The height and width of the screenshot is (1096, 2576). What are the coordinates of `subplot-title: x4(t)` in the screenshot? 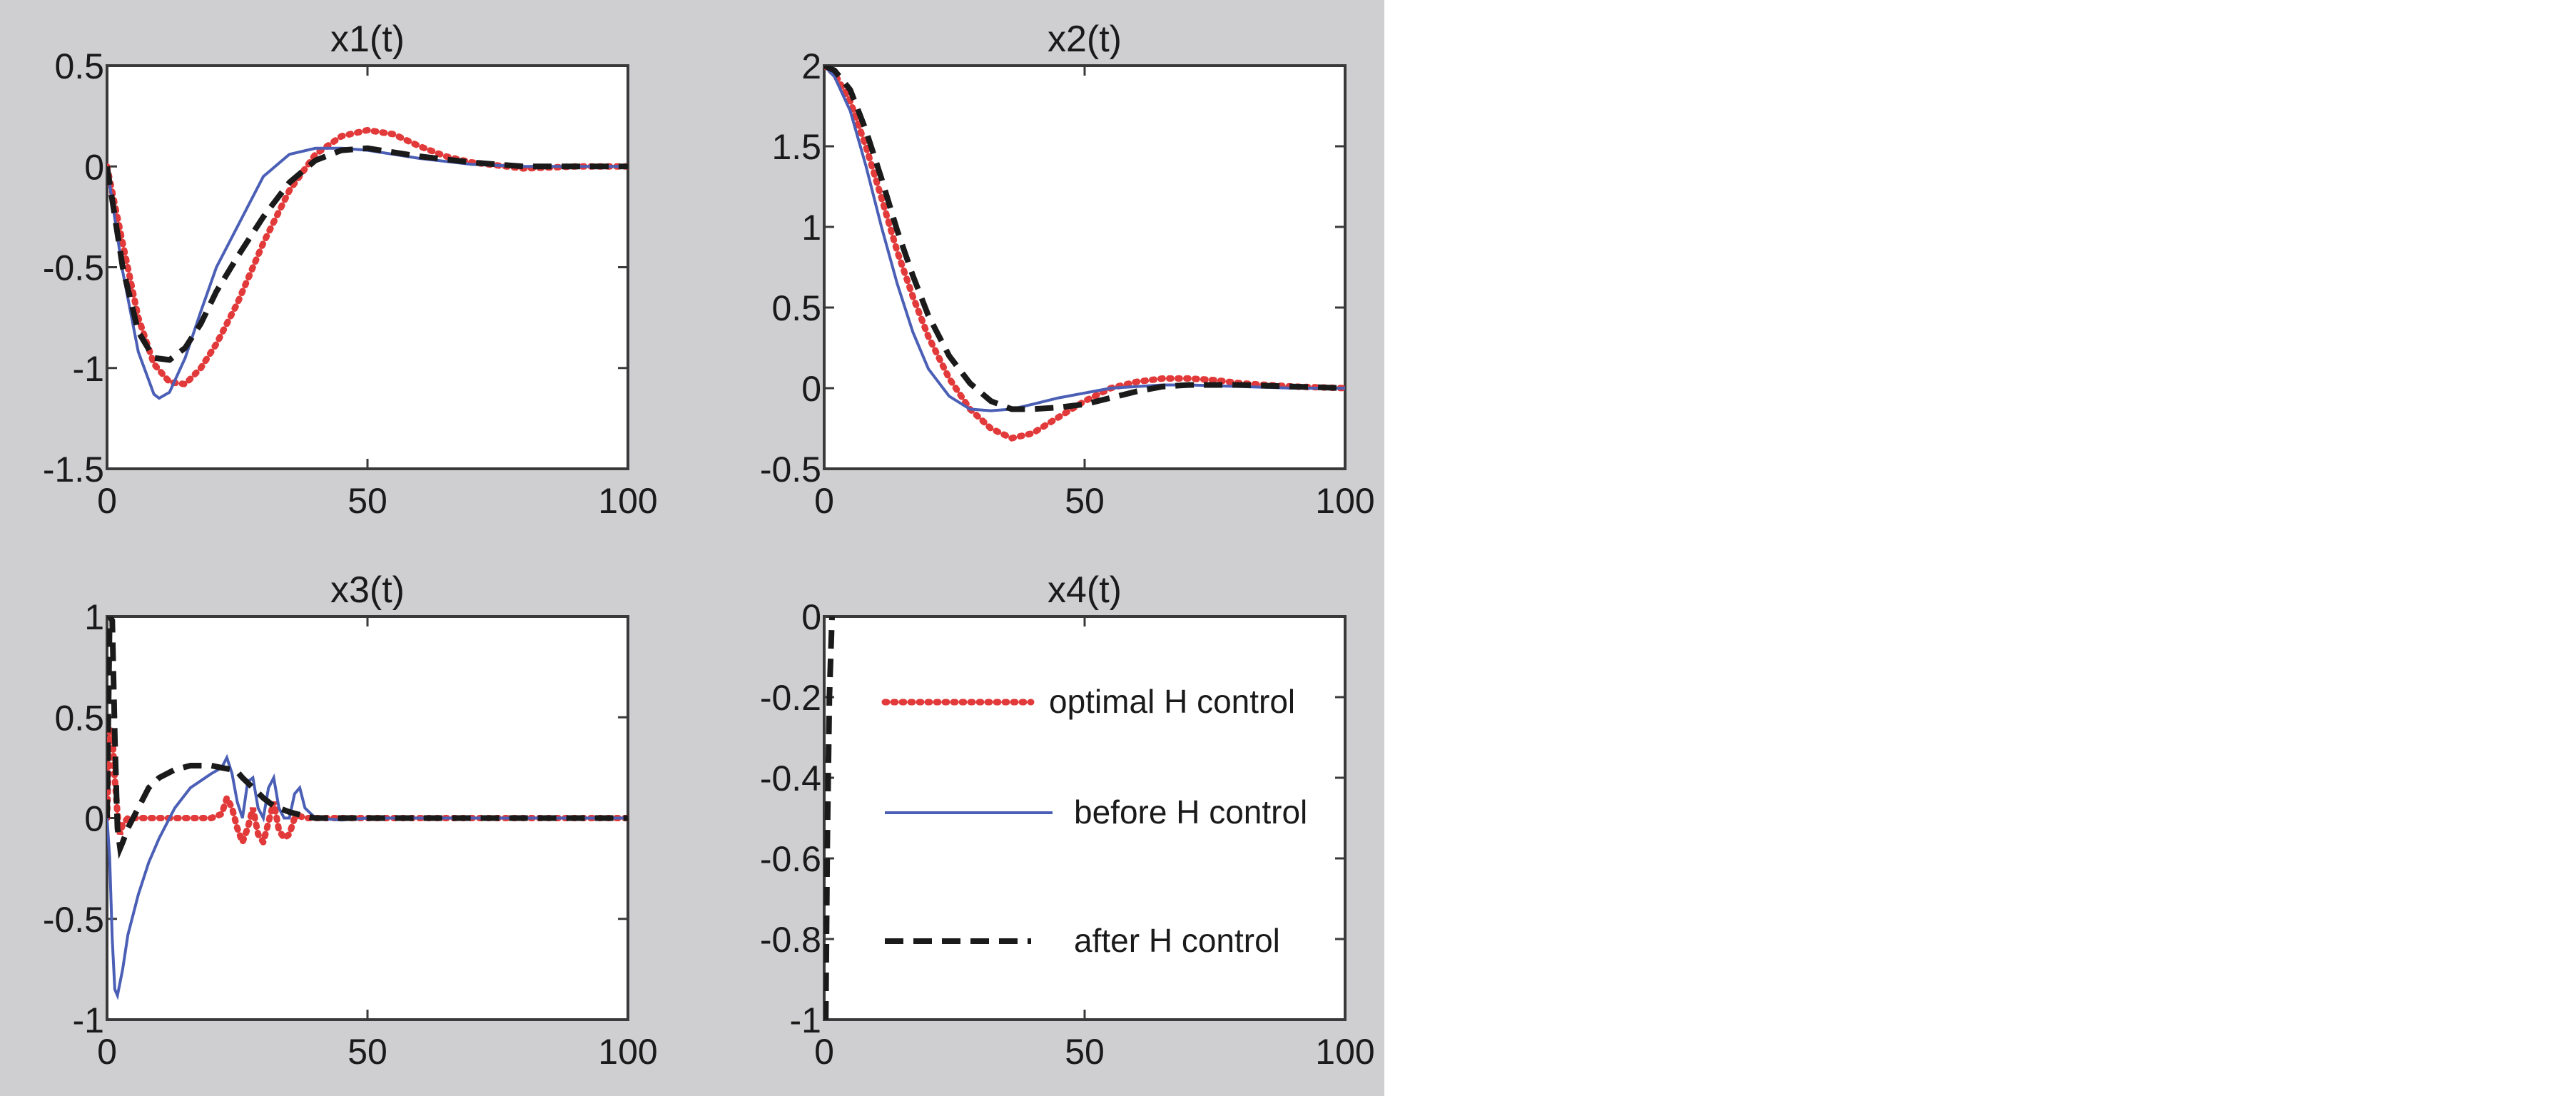 It's located at (1085, 590).